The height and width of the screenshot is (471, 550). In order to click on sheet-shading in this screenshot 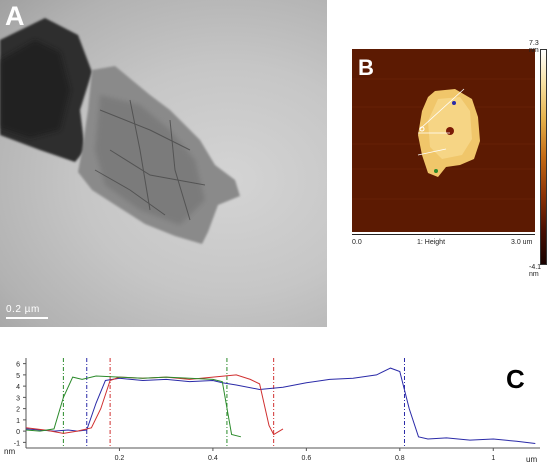, I will do `click(150, 160)`.